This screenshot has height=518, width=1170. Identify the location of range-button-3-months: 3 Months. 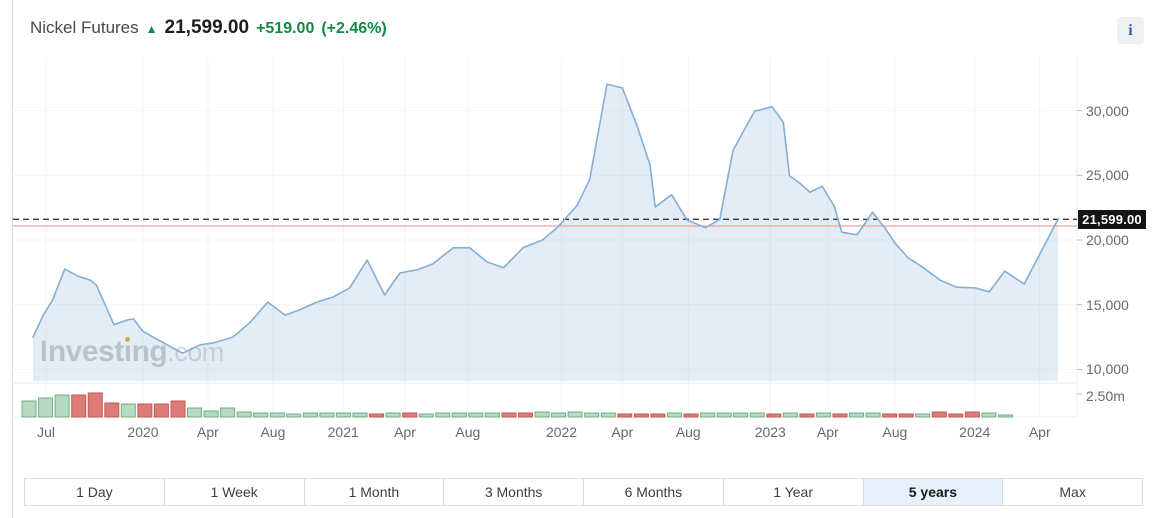
(514, 492).